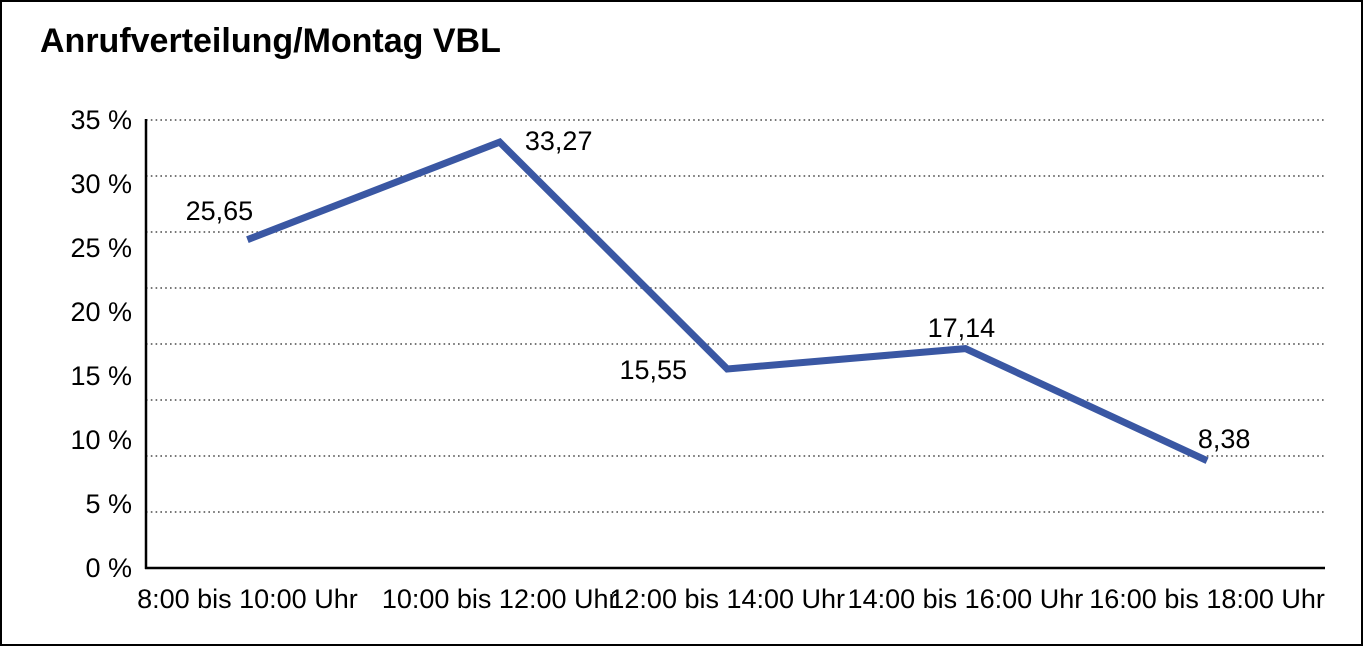  Describe the element at coordinates (101, 184) in the screenshot. I see `y-axis-tick-label: 30 %` at that location.